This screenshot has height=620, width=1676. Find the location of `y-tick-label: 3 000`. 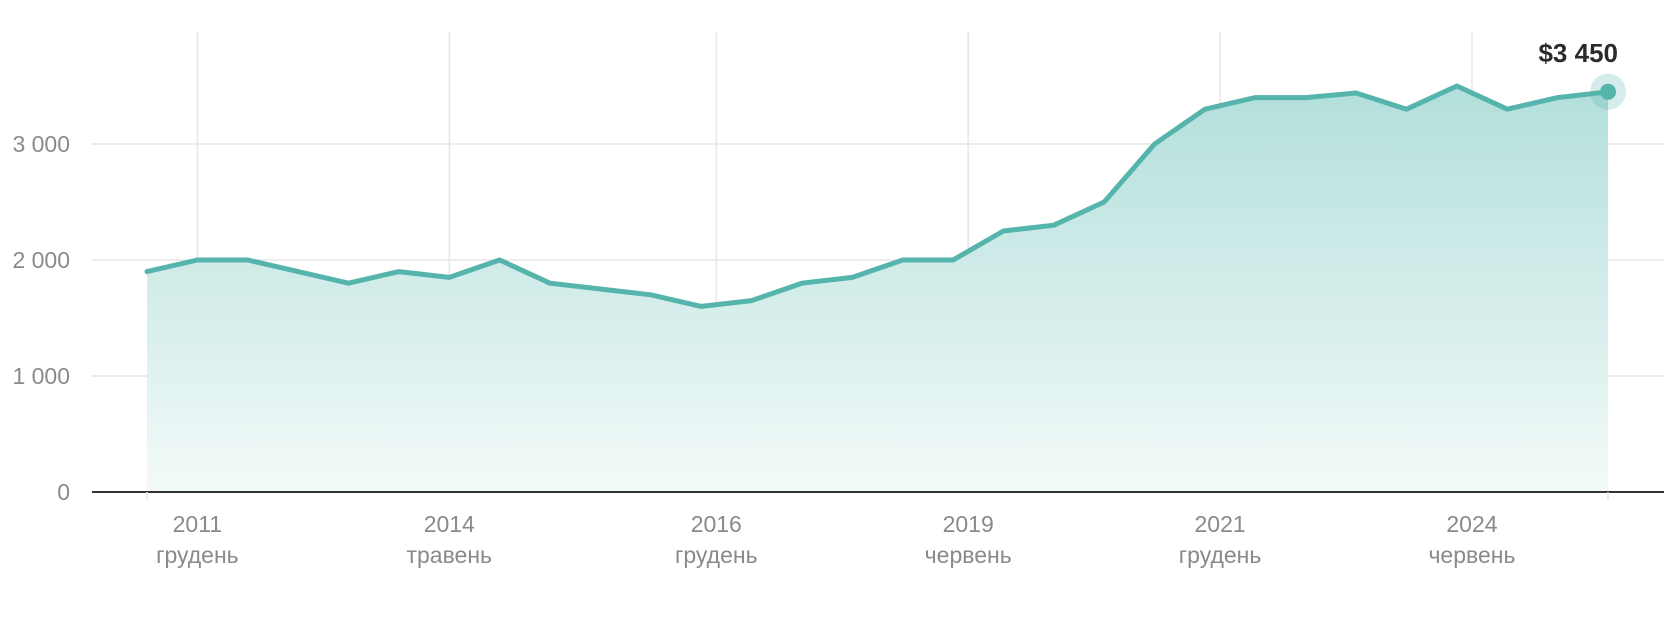

y-tick-label: 3 000 is located at coordinates (41, 144).